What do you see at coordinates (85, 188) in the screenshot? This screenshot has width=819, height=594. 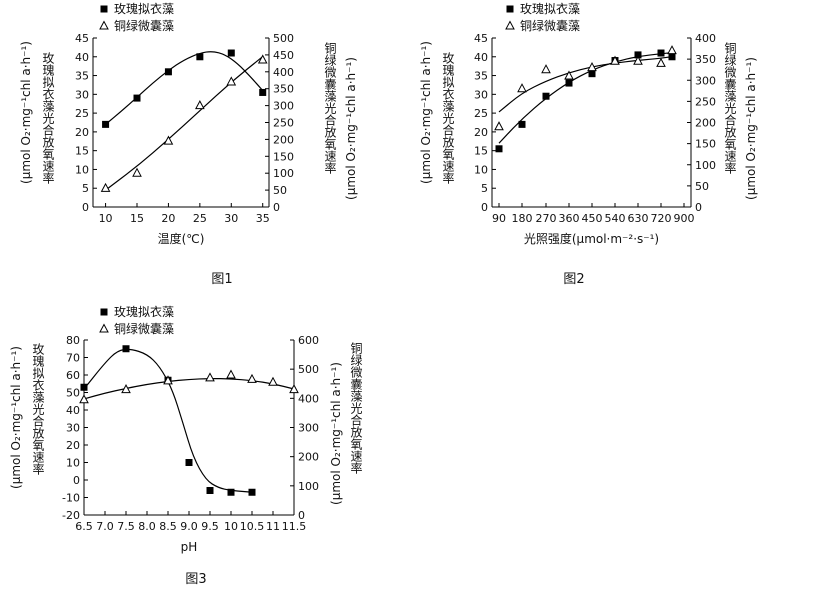 I see `left-tick-label: 5` at bounding box center [85, 188].